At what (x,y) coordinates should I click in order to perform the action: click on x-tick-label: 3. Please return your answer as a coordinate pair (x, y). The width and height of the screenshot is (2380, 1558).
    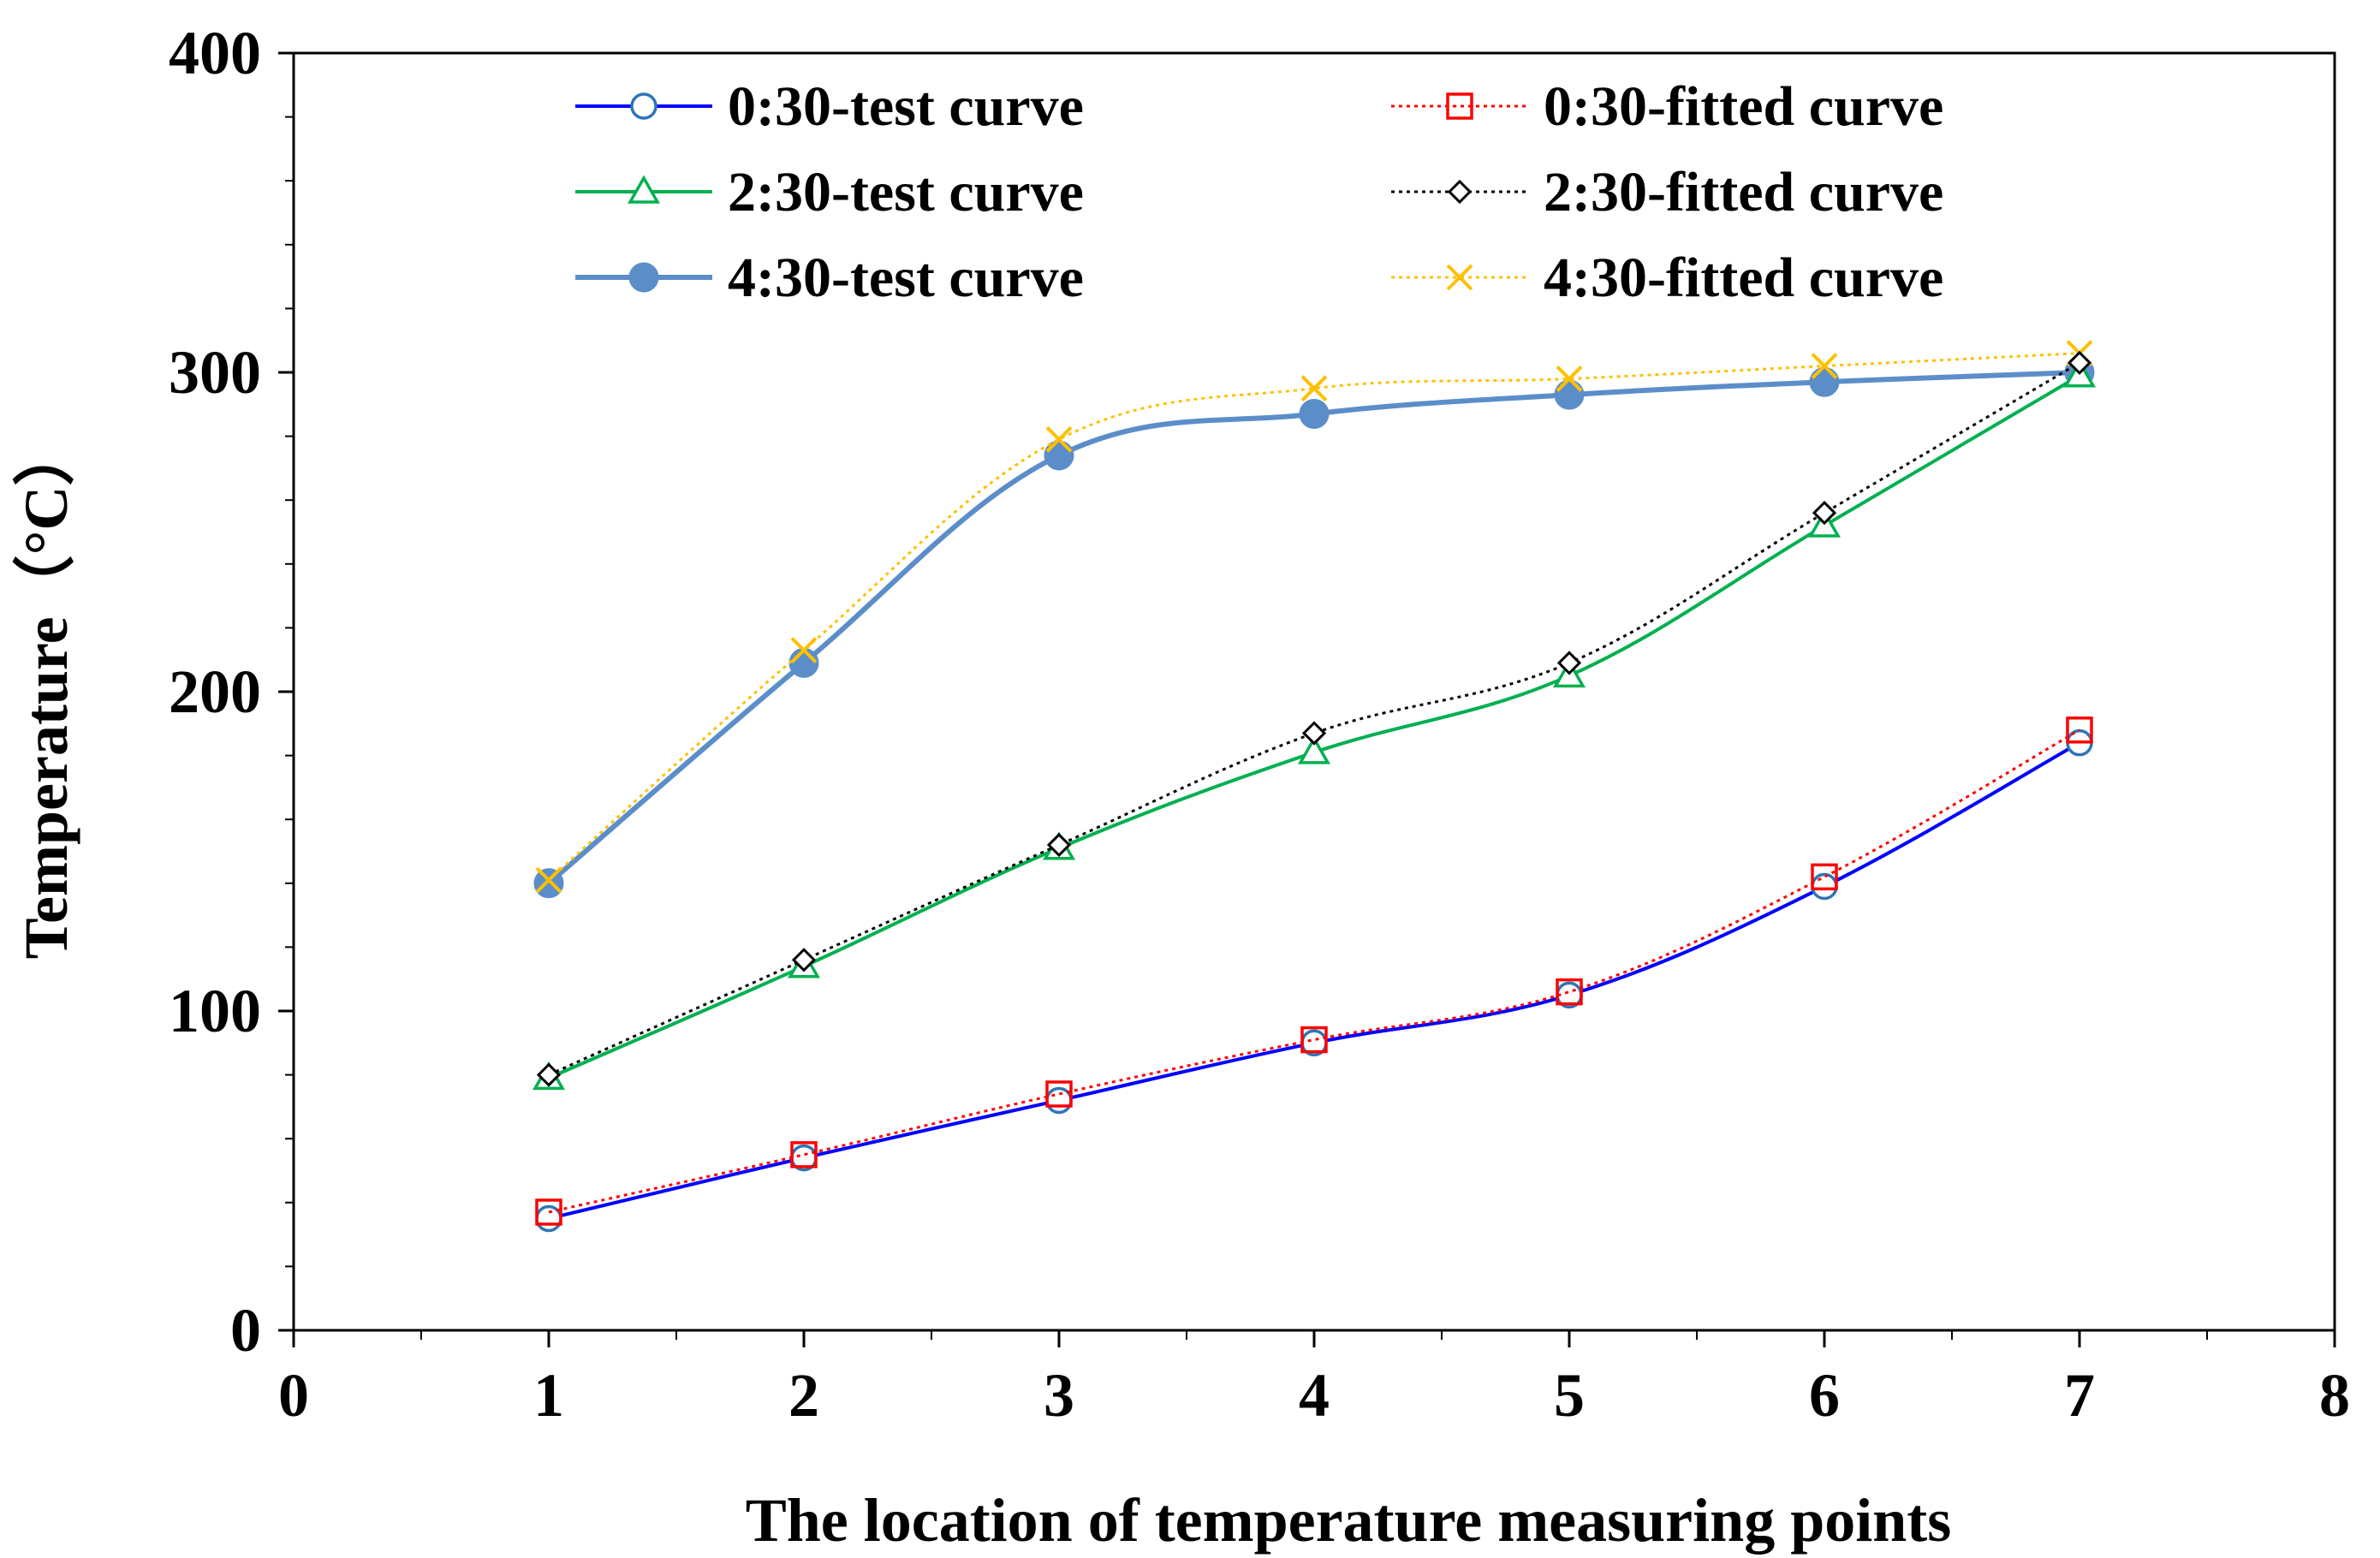
    Looking at the image, I should click on (1059, 1395).